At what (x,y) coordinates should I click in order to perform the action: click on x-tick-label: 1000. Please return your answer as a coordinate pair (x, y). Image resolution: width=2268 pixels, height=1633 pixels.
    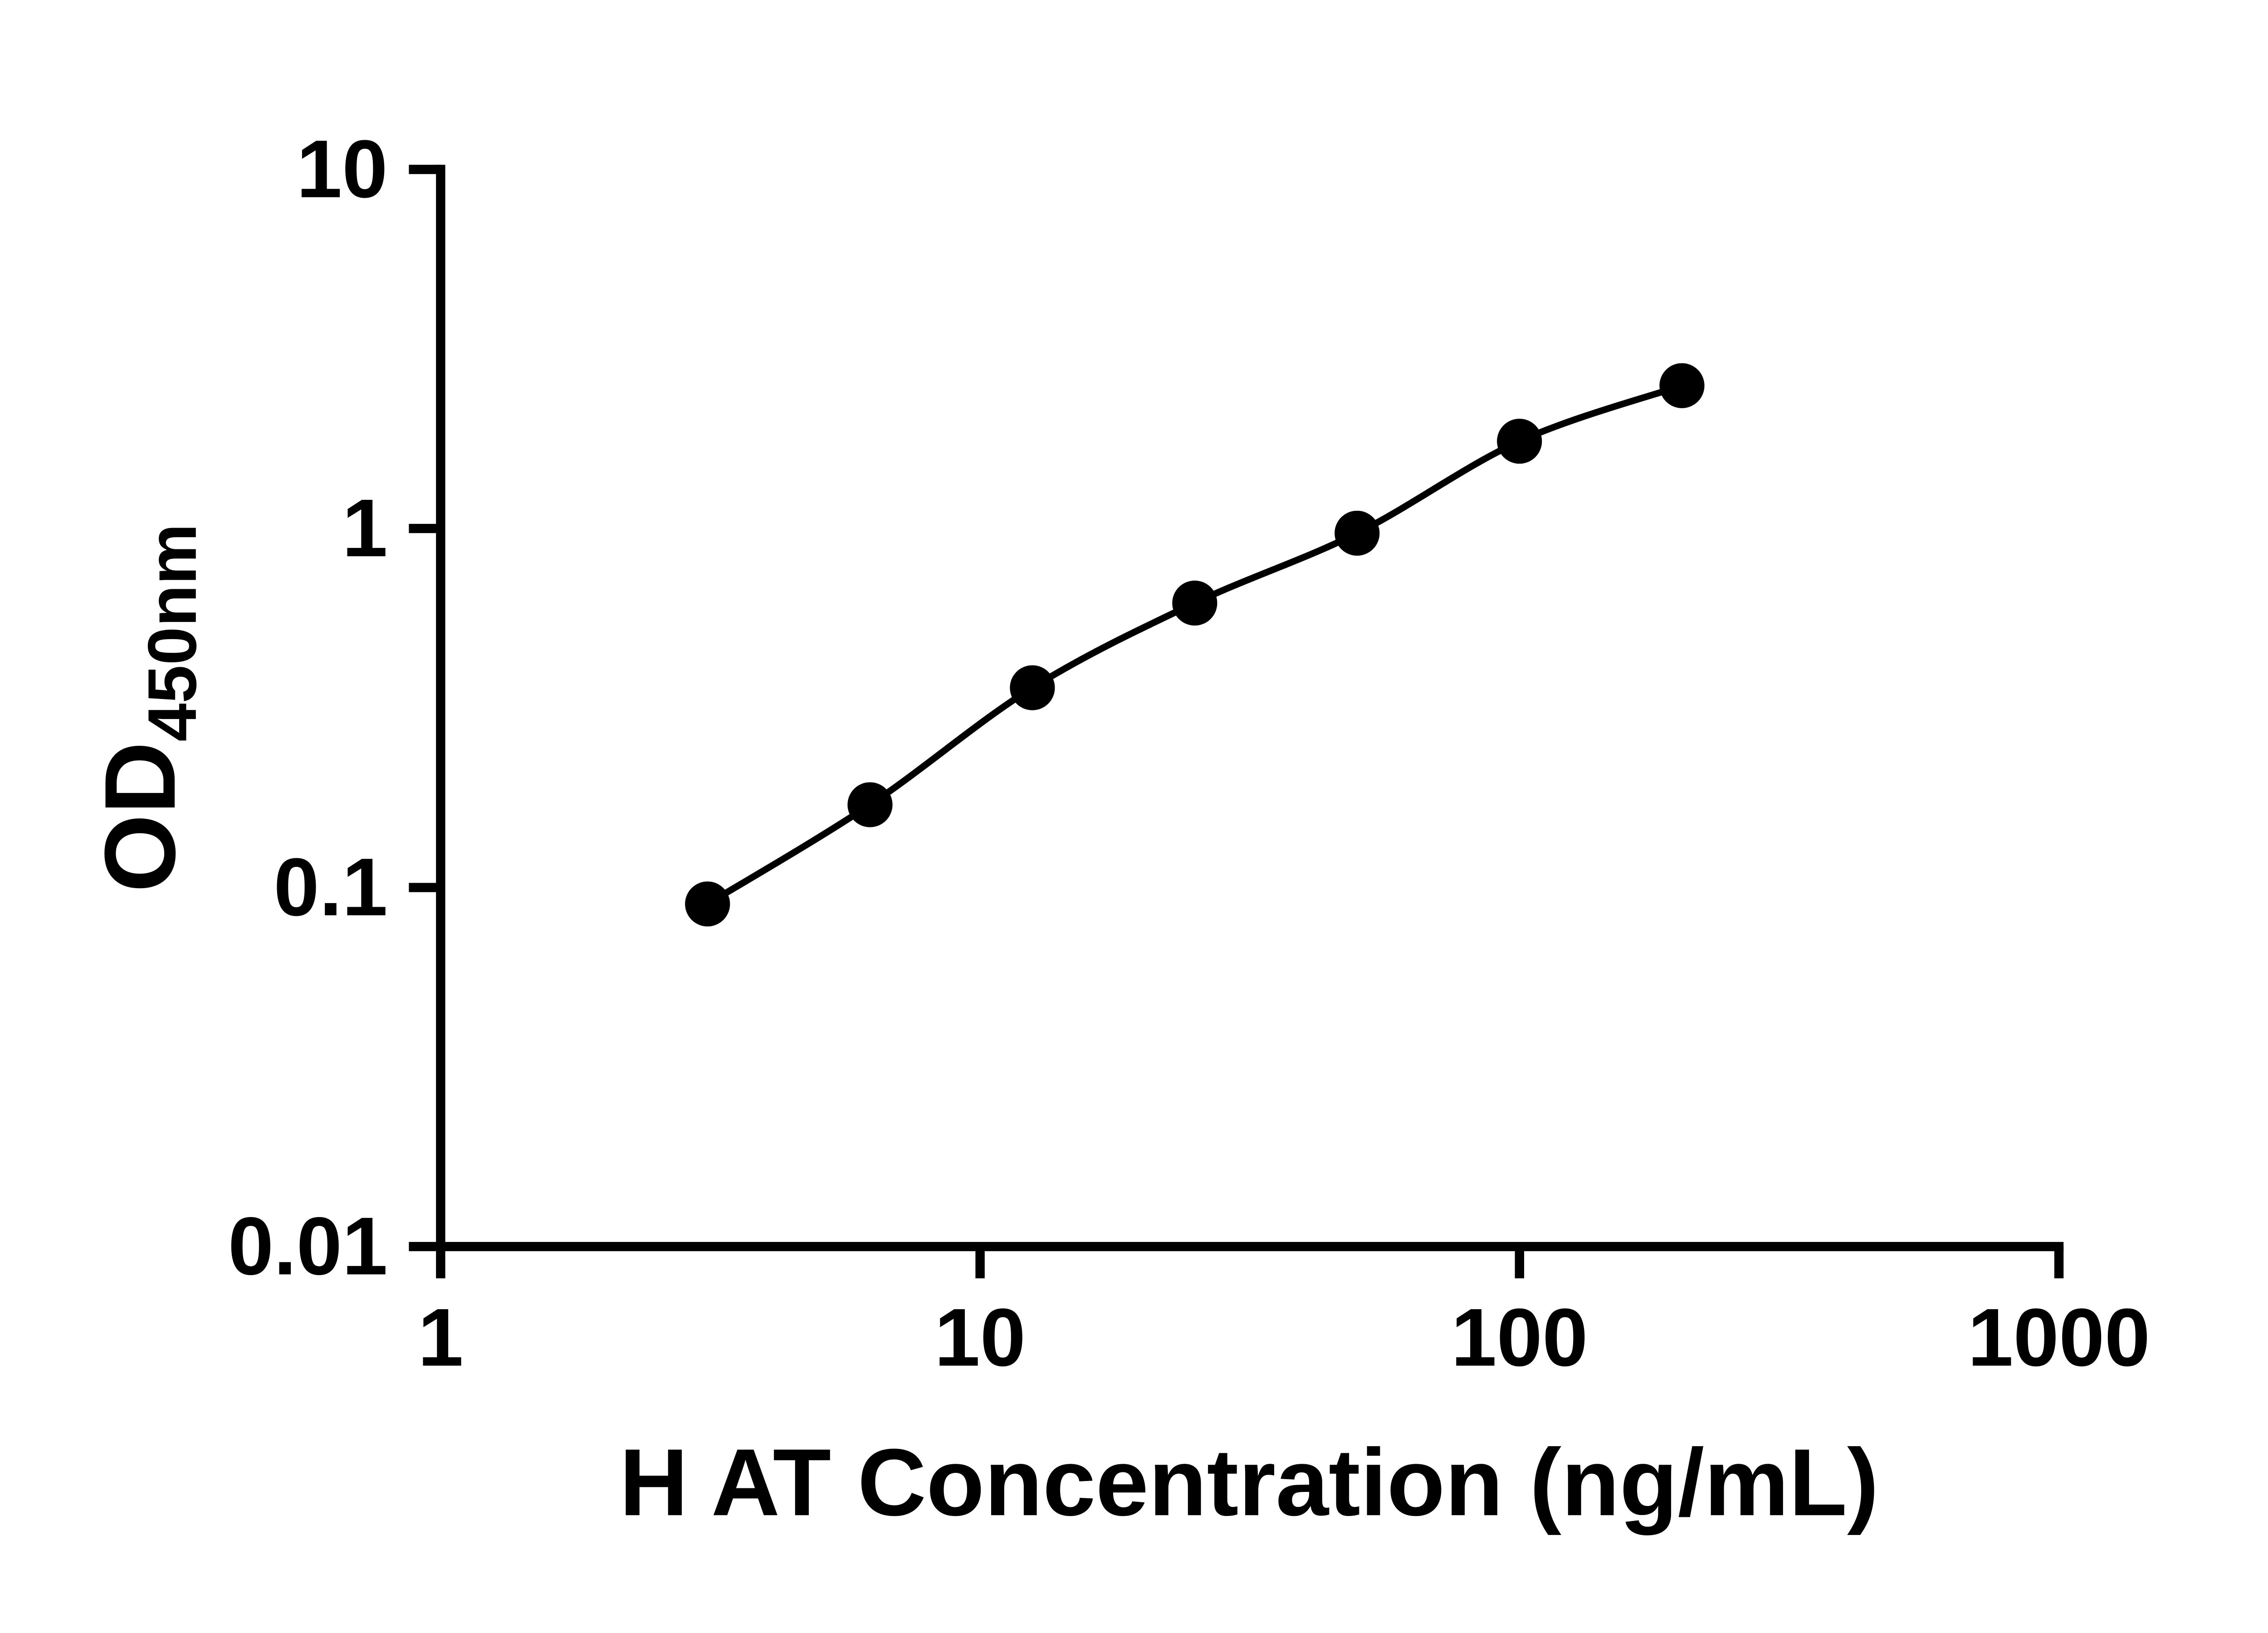
    Looking at the image, I should click on (2059, 1338).